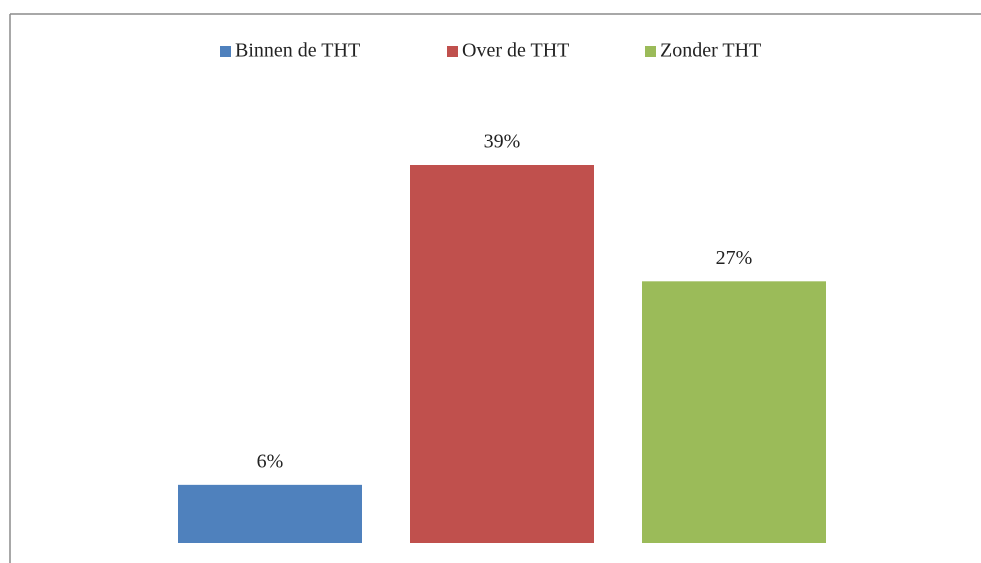  Describe the element at coordinates (710, 51) in the screenshot. I see `legend-label: Zonder THT` at that location.